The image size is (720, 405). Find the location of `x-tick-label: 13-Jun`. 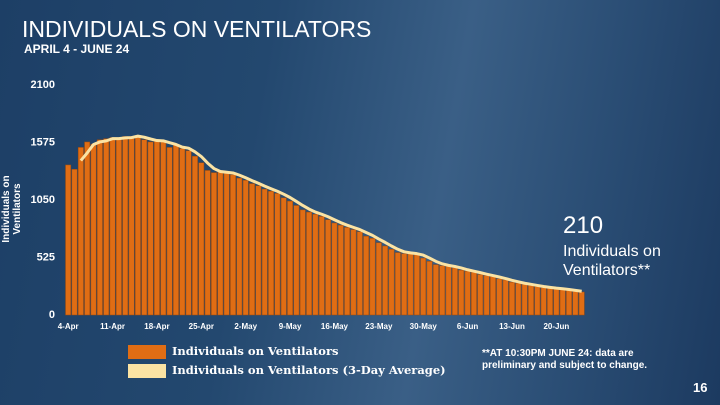

x-tick-label: 13-Jun is located at coordinates (512, 326).